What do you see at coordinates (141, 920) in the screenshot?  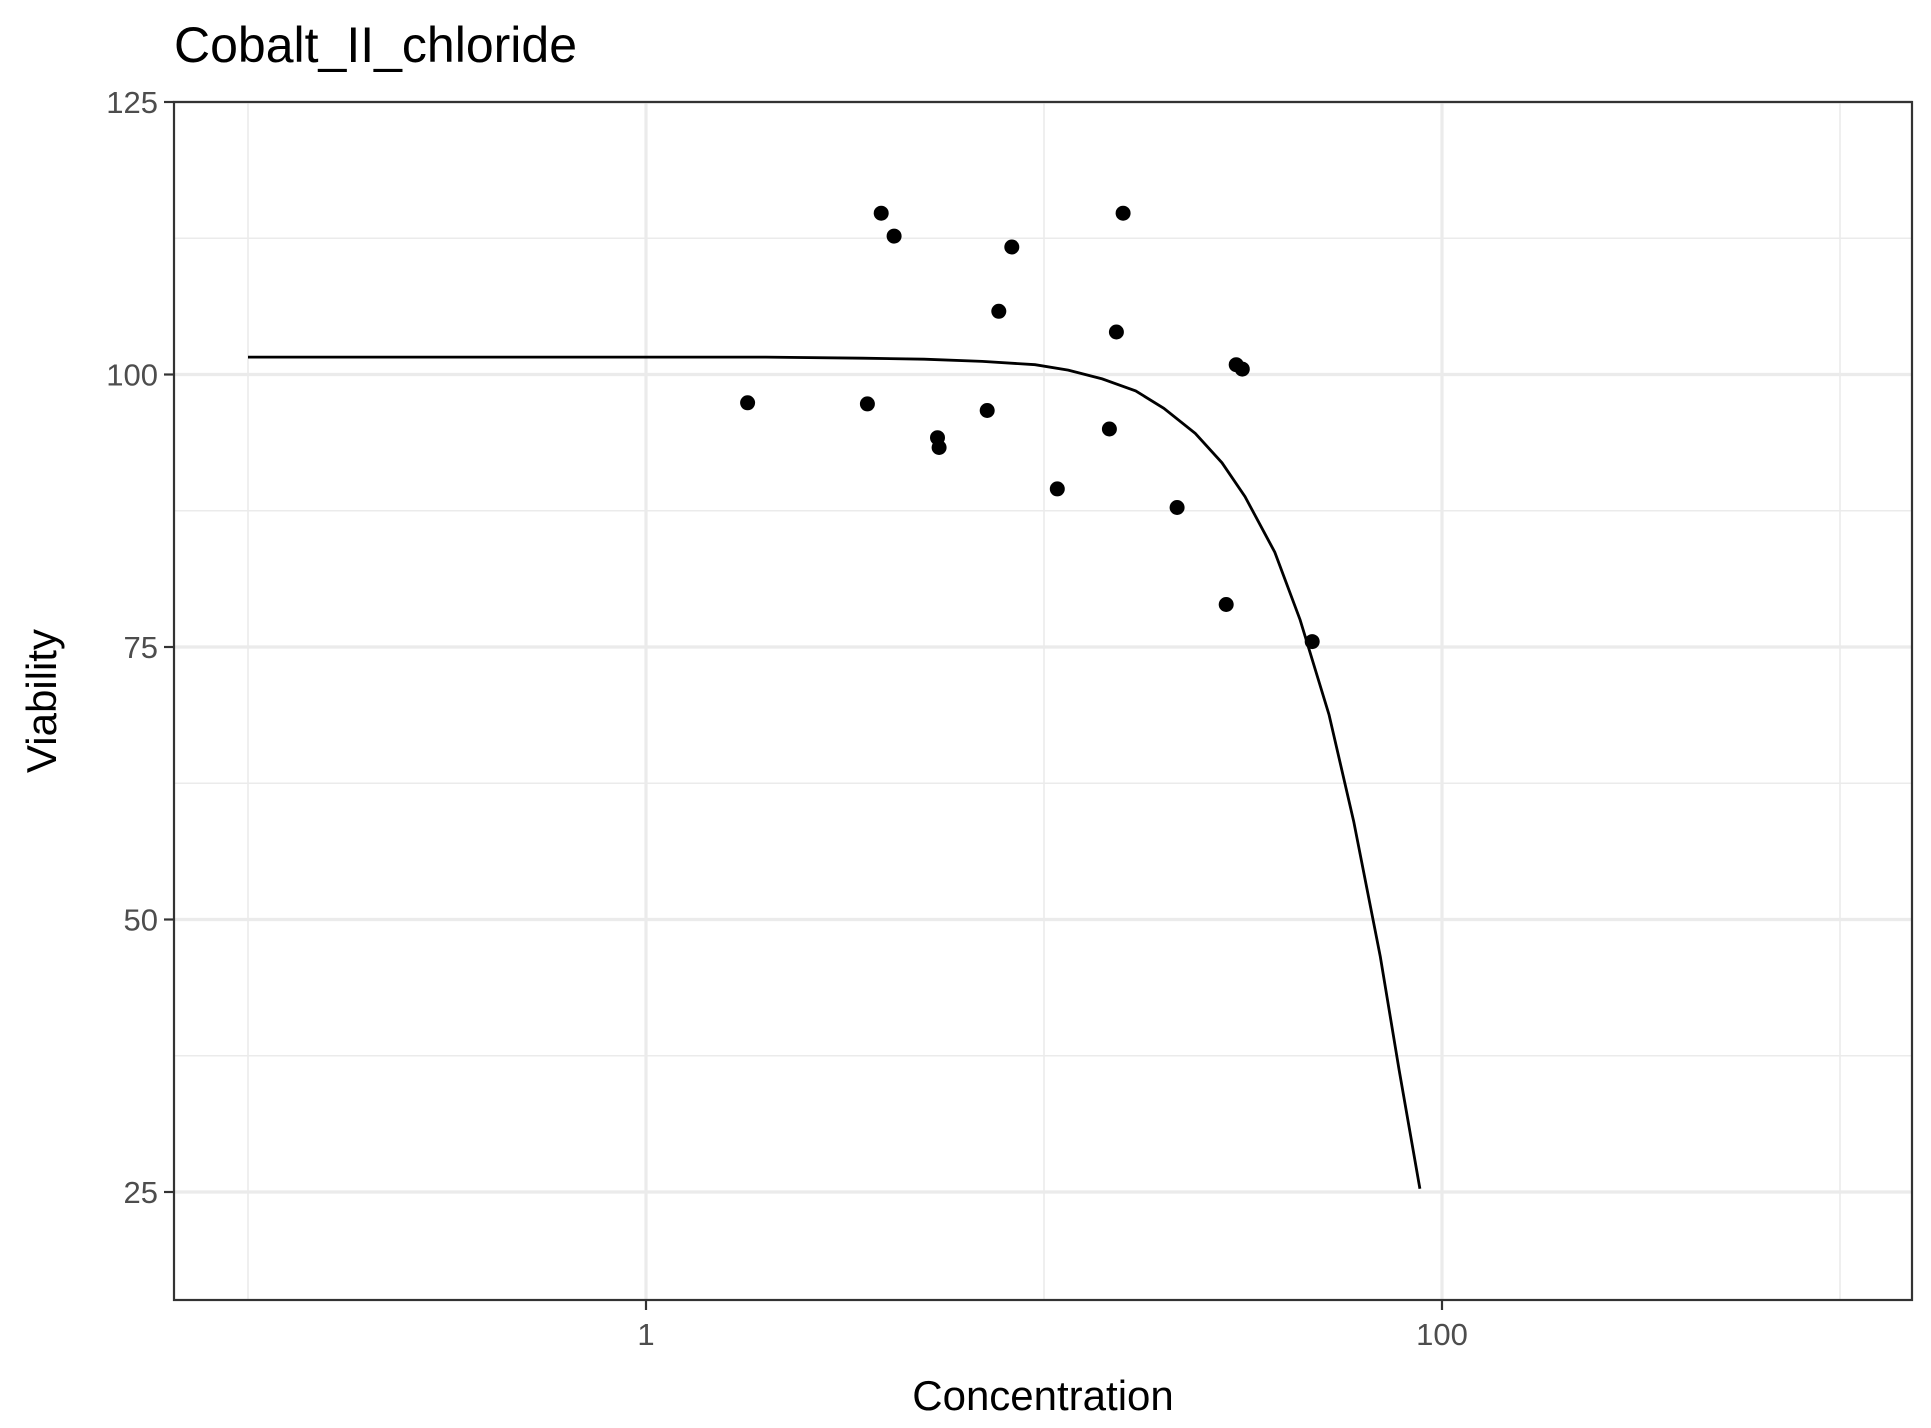 I see `y-tick-label: 50` at bounding box center [141, 920].